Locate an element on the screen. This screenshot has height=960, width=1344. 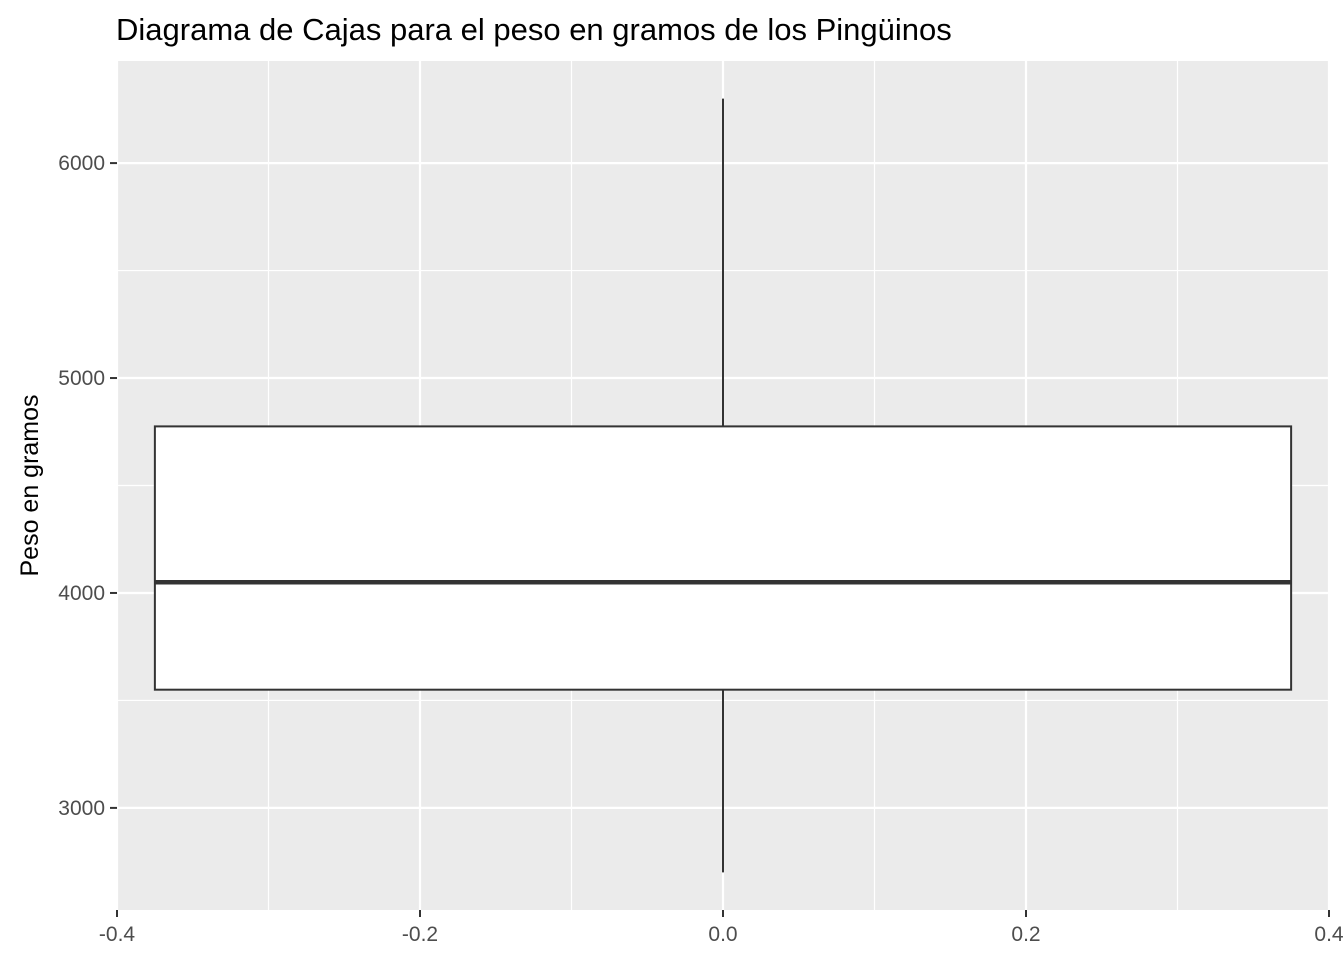
x-axis: -0.4 -0.2 0.0 0.2 0.4 is located at coordinates (721, 928).